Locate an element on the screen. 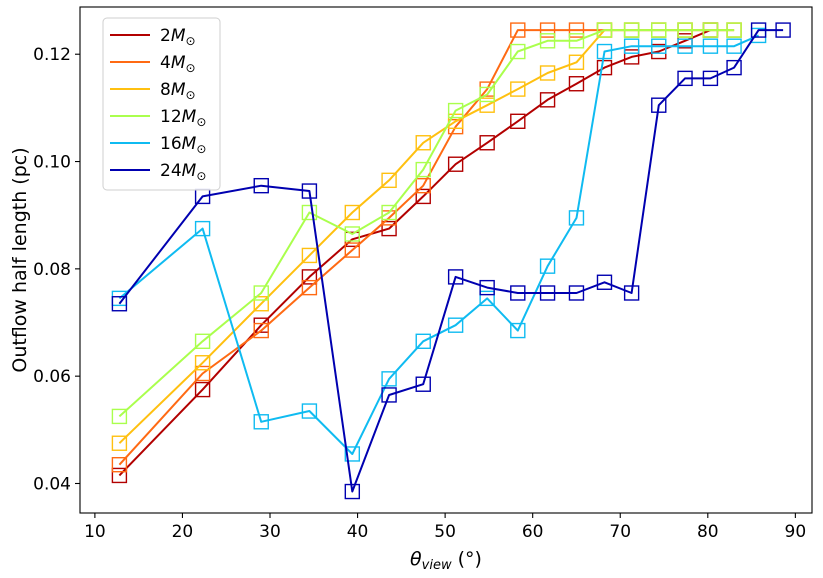  x-axis-label: θview (°) is located at coordinates (446, 560).